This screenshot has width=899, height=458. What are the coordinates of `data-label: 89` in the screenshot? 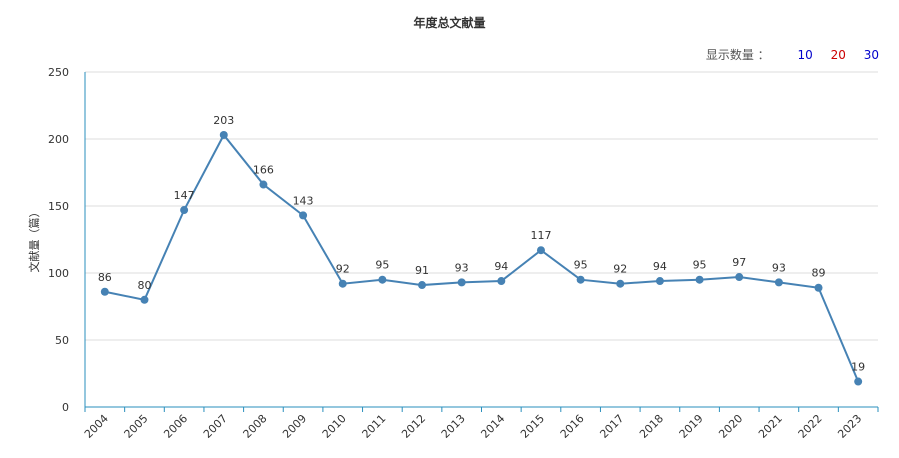 It's located at (819, 273).